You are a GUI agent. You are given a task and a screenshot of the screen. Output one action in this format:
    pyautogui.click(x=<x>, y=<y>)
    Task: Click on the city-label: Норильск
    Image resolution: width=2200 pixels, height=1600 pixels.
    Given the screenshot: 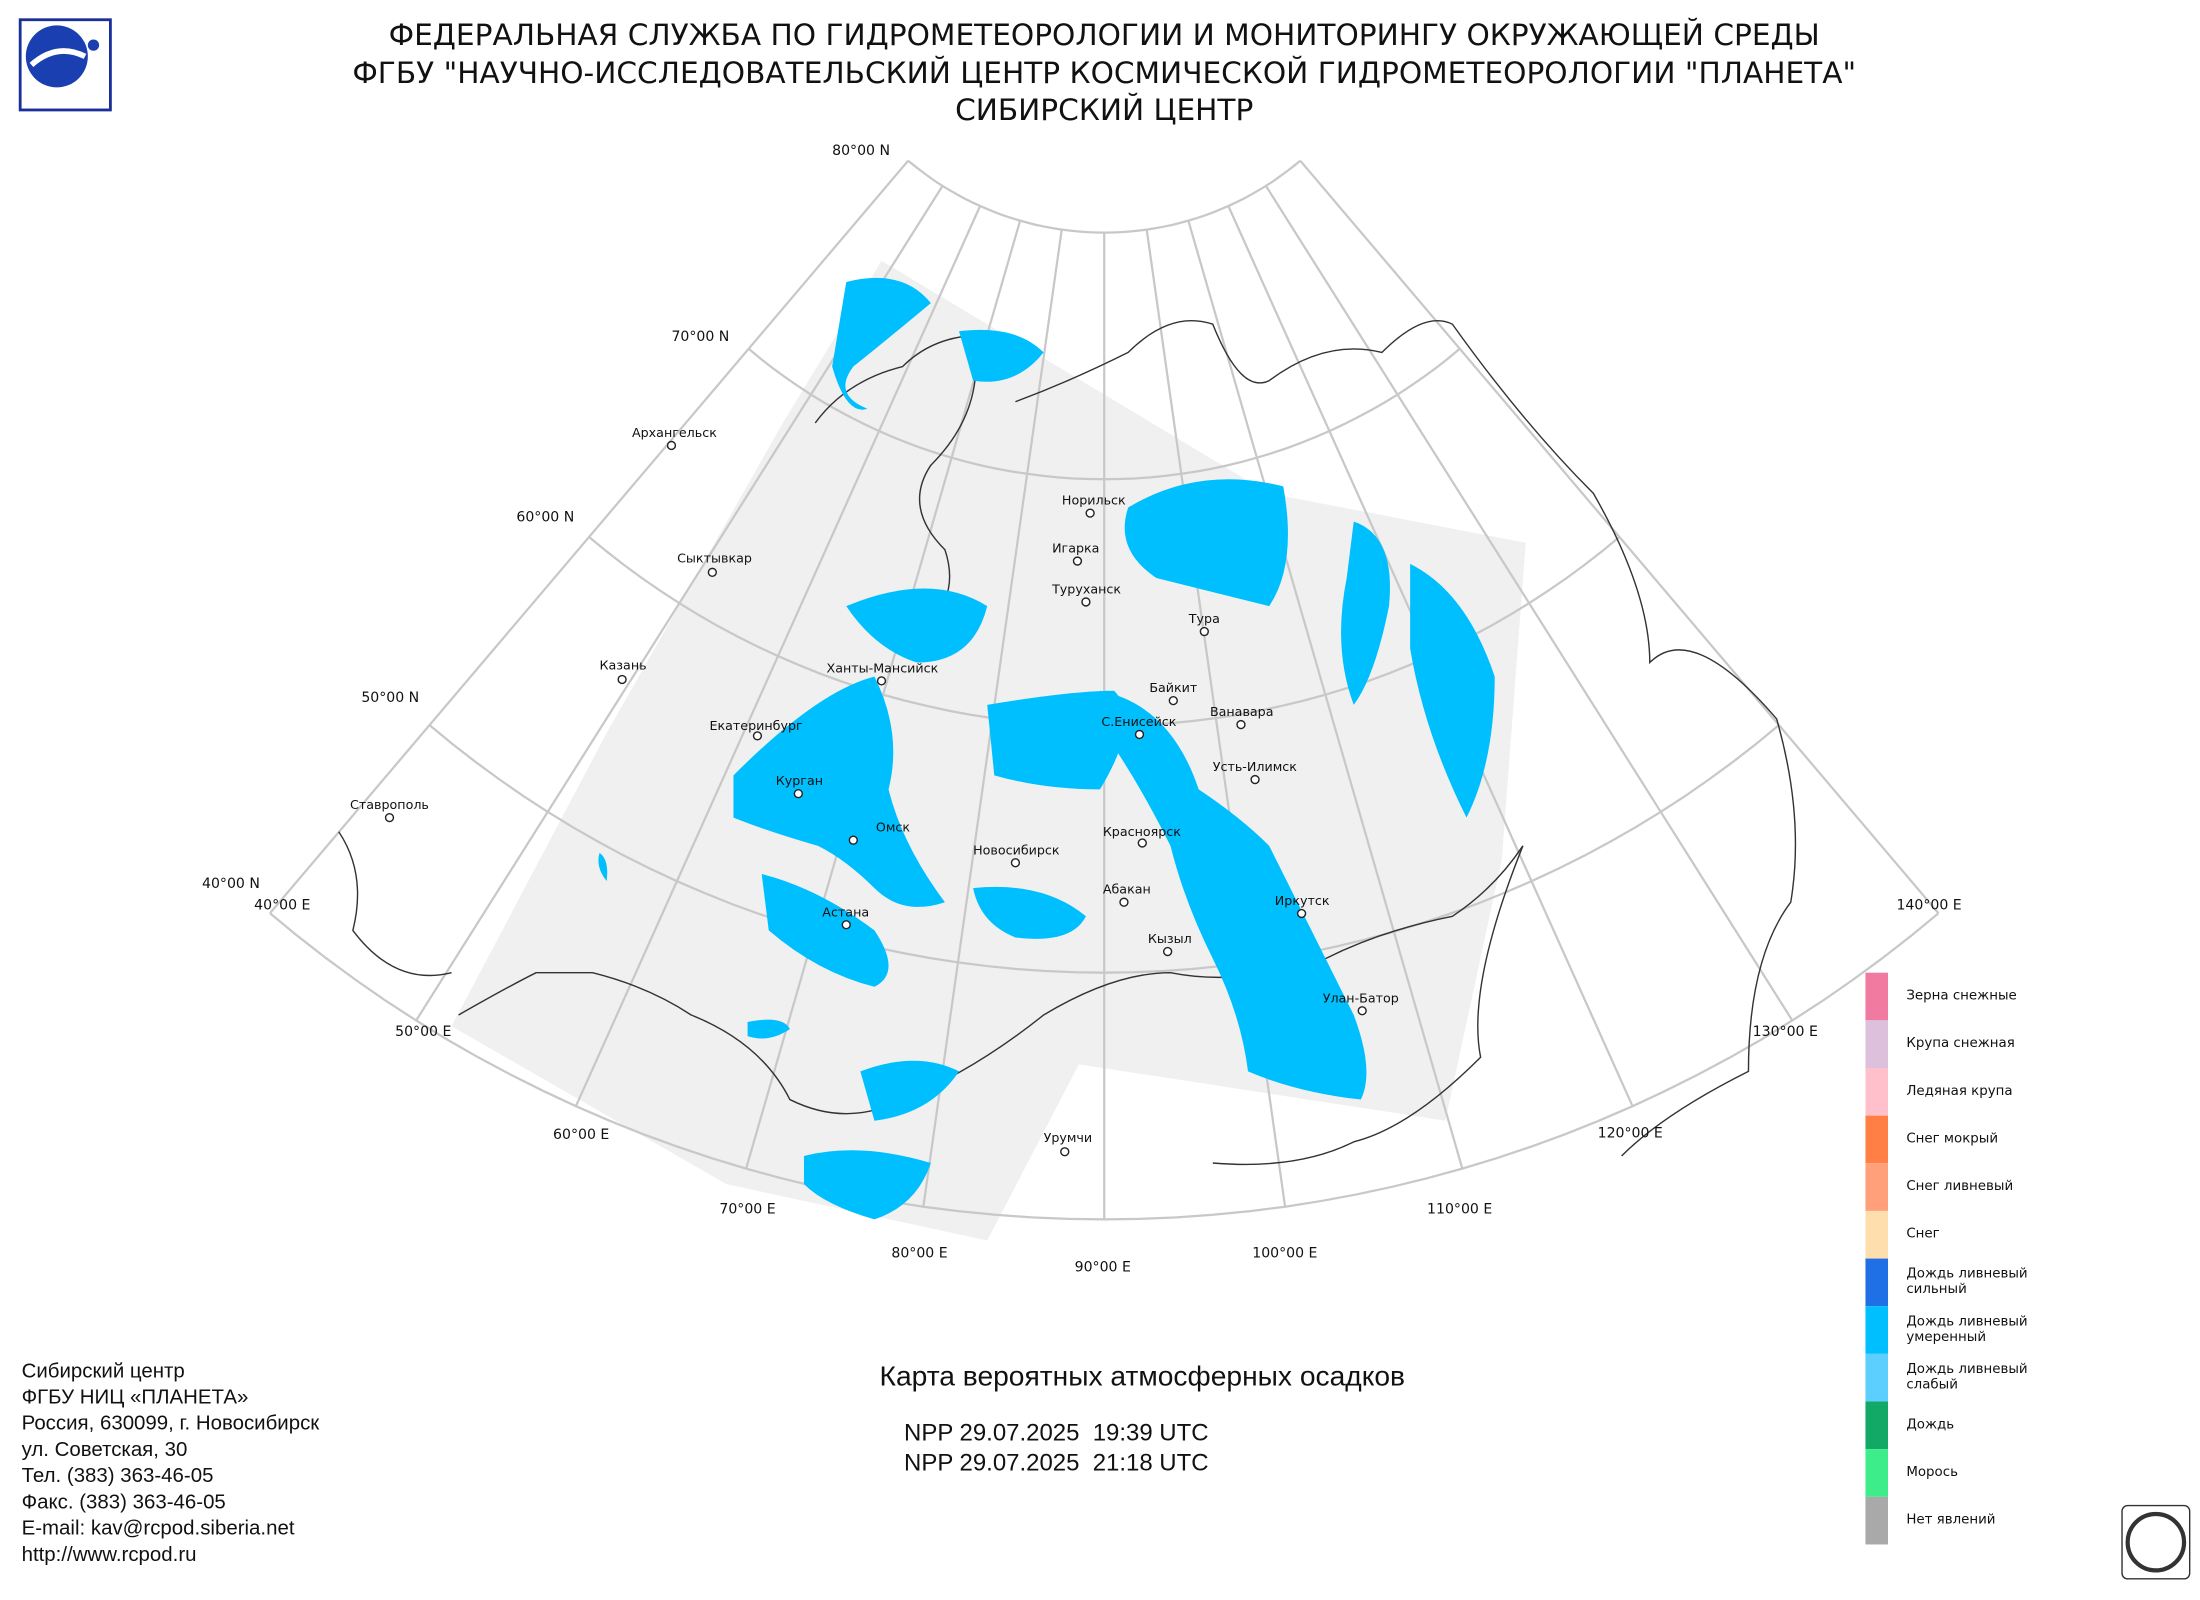 What is the action you would take?
    pyautogui.click(x=1094, y=500)
    